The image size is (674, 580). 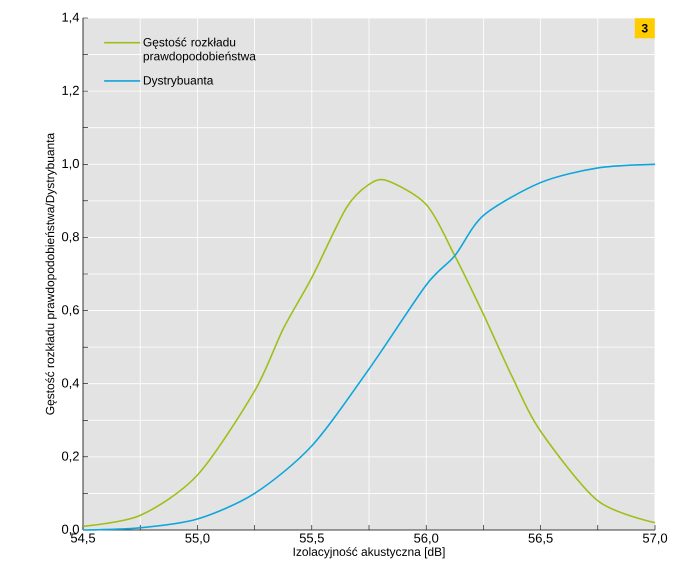 I want to click on y-tick-label: 0,6, so click(x=70, y=310).